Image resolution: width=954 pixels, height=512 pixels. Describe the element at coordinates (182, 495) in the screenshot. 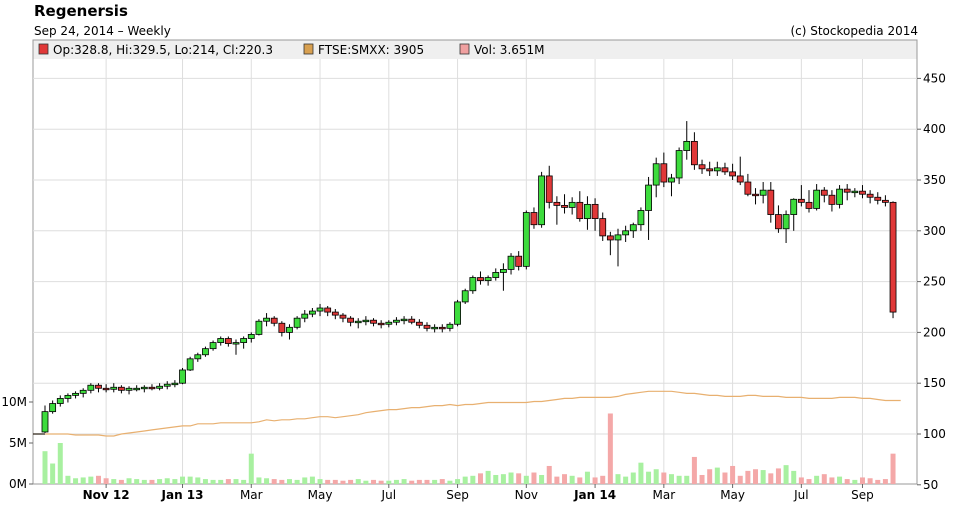

I see `time-tick-label: Jan 13` at that location.